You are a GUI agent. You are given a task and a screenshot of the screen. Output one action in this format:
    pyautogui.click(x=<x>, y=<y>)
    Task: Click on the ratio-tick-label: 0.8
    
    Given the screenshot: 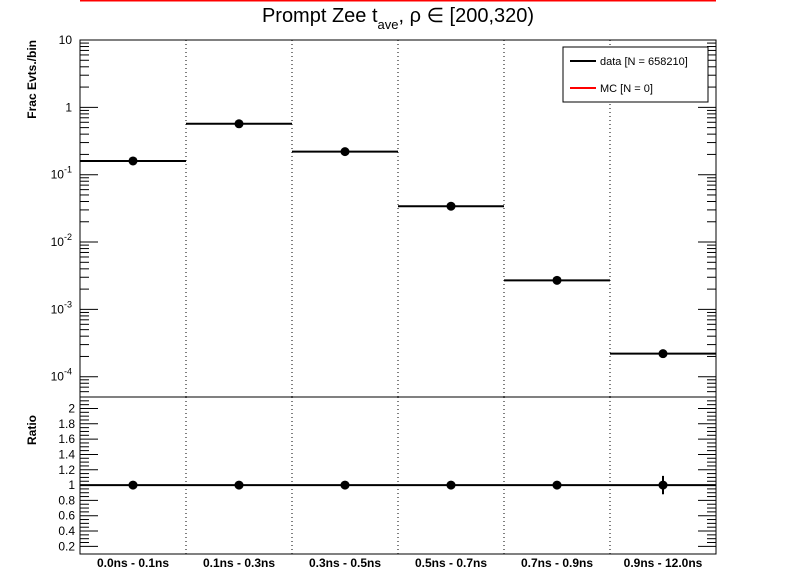 What is the action you would take?
    pyautogui.click(x=66, y=500)
    